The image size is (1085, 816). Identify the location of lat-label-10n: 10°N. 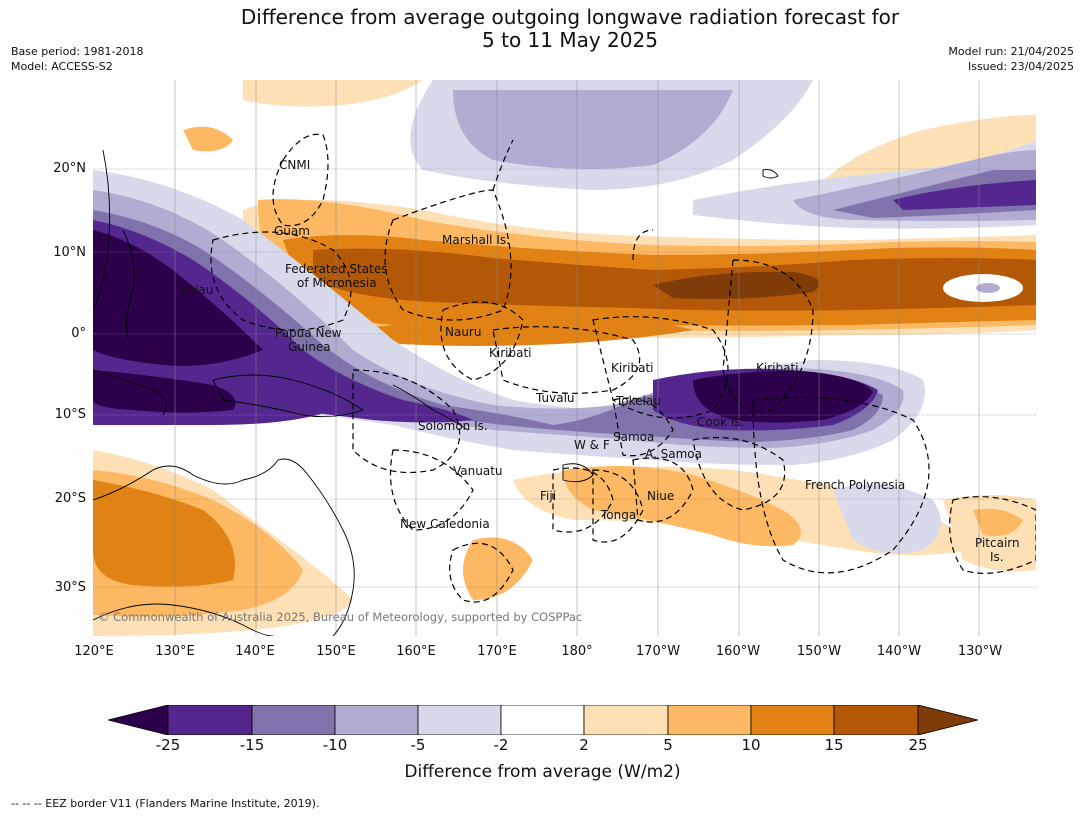
(69, 252).